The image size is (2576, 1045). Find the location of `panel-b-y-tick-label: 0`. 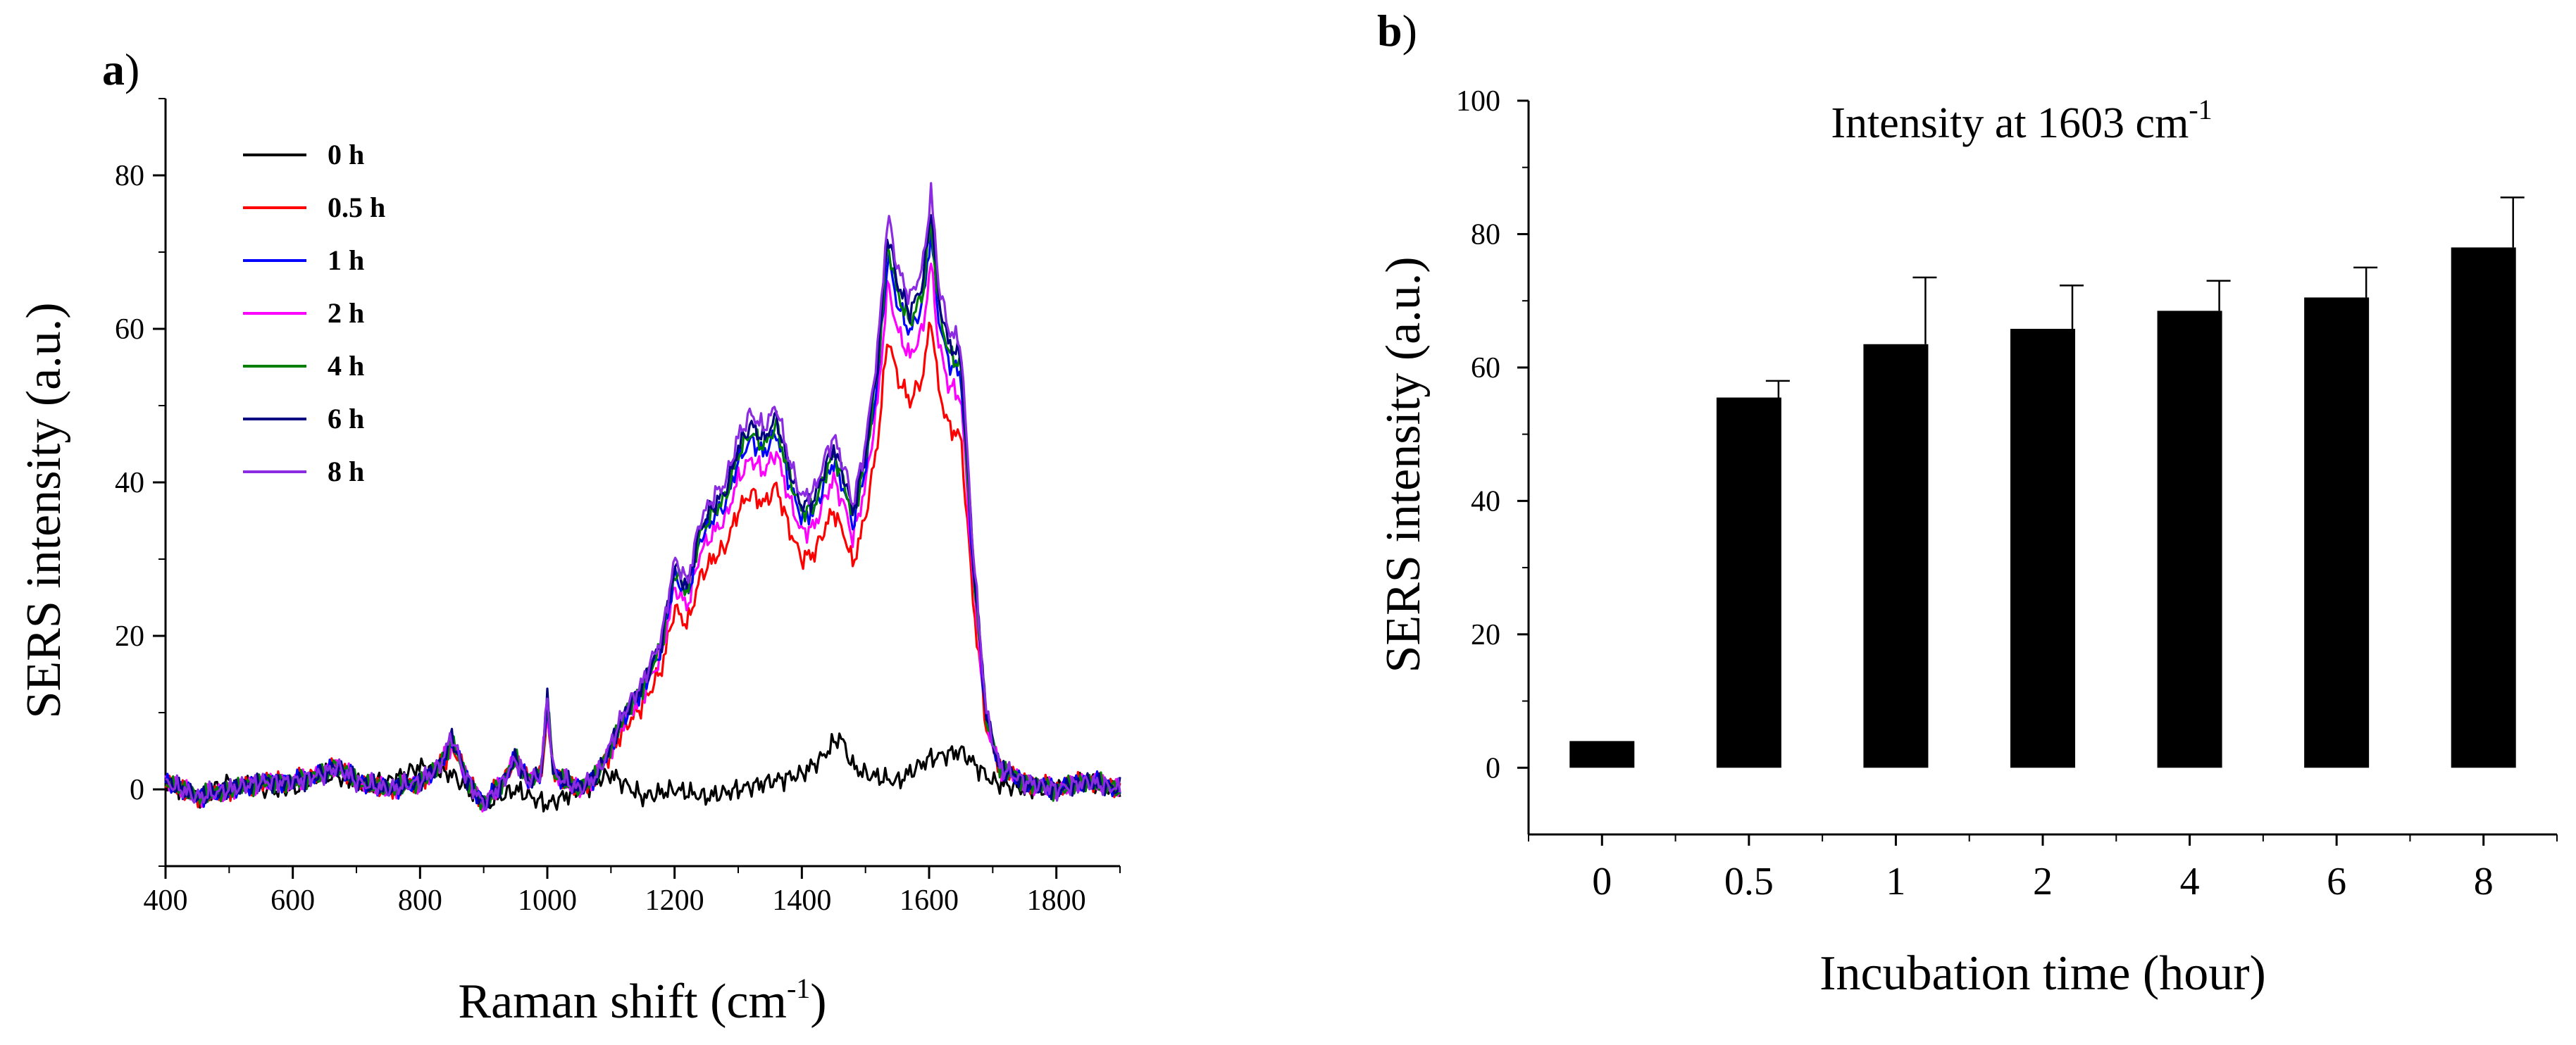

panel-b-y-tick-label: 0 is located at coordinates (1493, 768).